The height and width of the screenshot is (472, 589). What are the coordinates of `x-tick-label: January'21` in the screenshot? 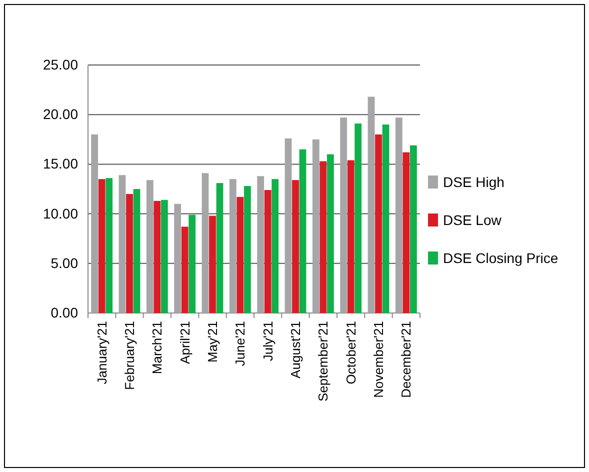 It's located at (102, 352).